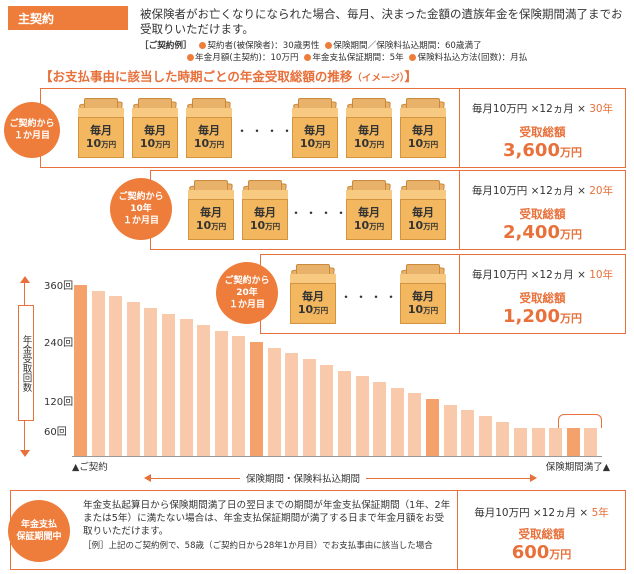 The height and width of the screenshot is (574, 634). I want to click on example-item: 保険期間／保険料払込期間：60歳満了, so click(407, 46).